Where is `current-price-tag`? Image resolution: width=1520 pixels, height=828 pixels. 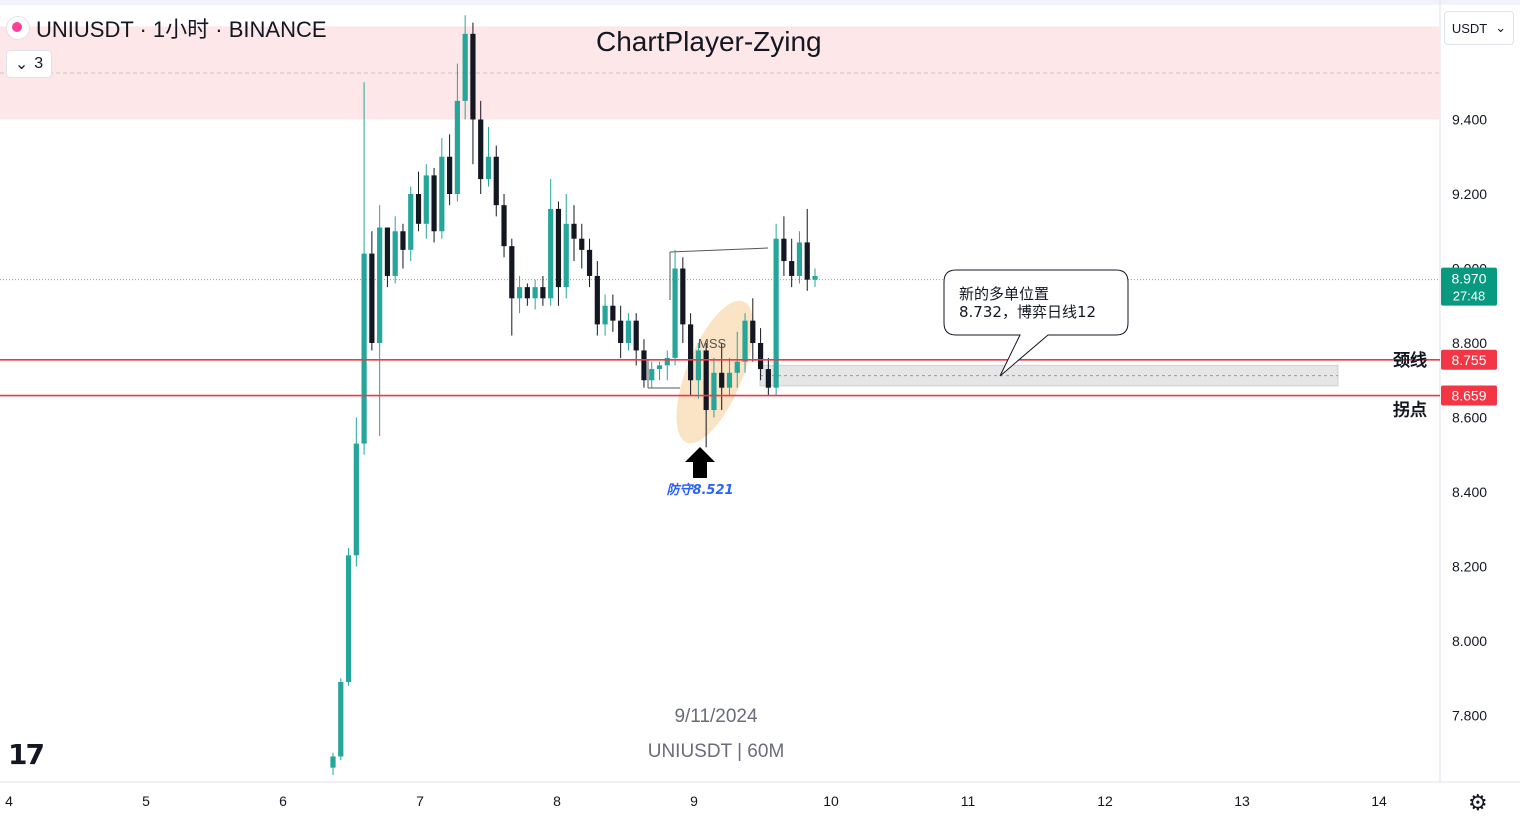
current-price-tag is located at coordinates (1469, 286).